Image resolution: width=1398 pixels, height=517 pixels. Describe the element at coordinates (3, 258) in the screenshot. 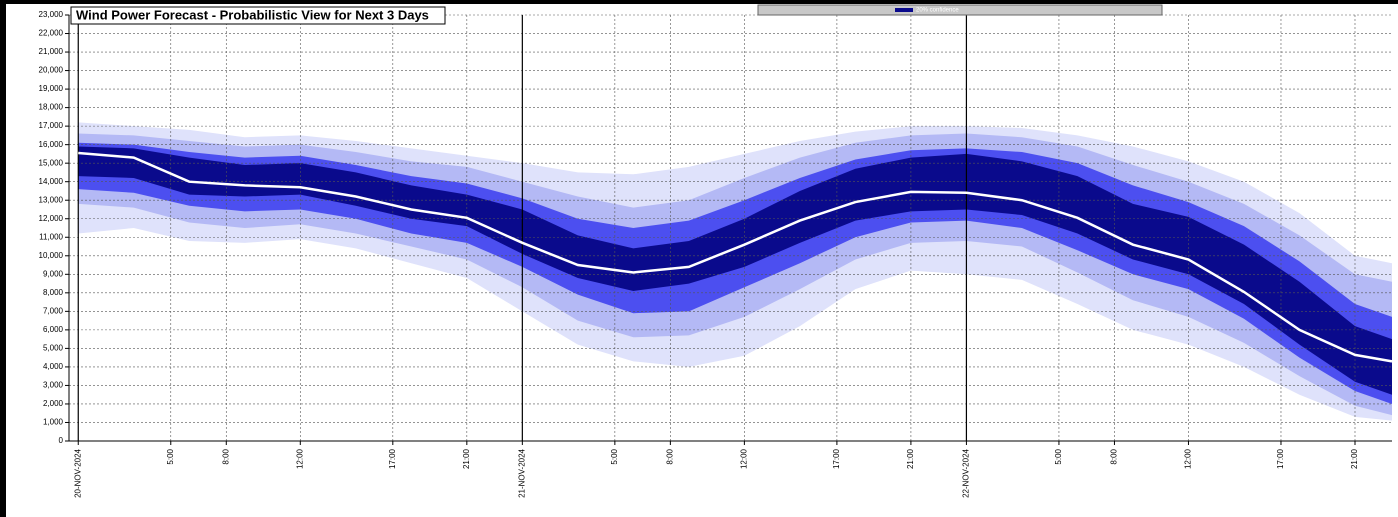

I see `left-frame` at that location.